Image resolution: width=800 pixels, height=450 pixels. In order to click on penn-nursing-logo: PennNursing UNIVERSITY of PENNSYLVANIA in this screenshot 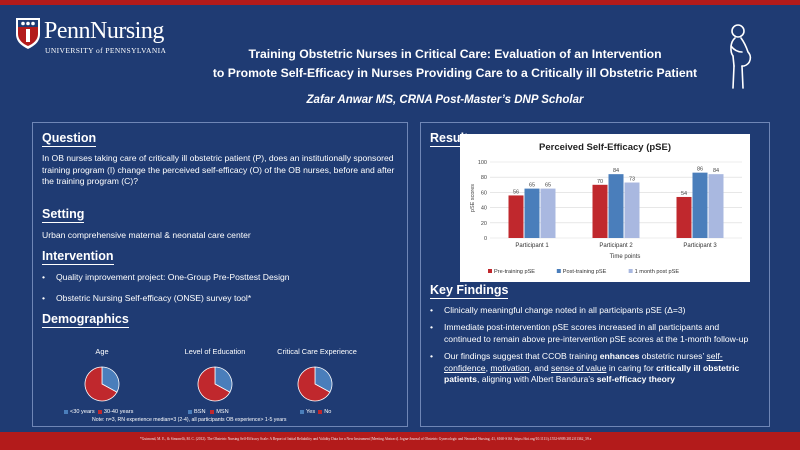, I will do `click(114, 38)`.